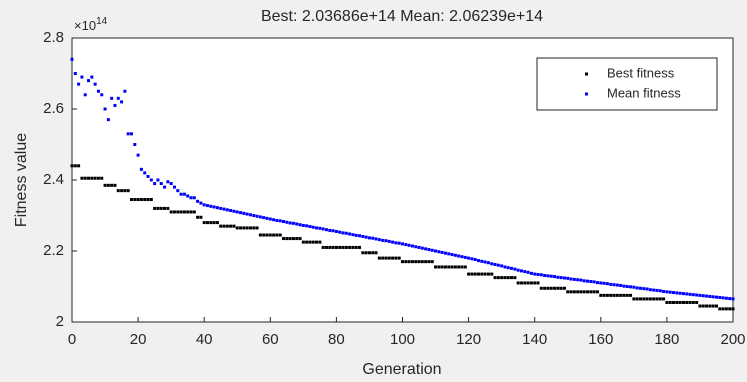 The image size is (747, 382). What do you see at coordinates (666, 339) in the screenshot?
I see `x-tick-label: 180` at bounding box center [666, 339].